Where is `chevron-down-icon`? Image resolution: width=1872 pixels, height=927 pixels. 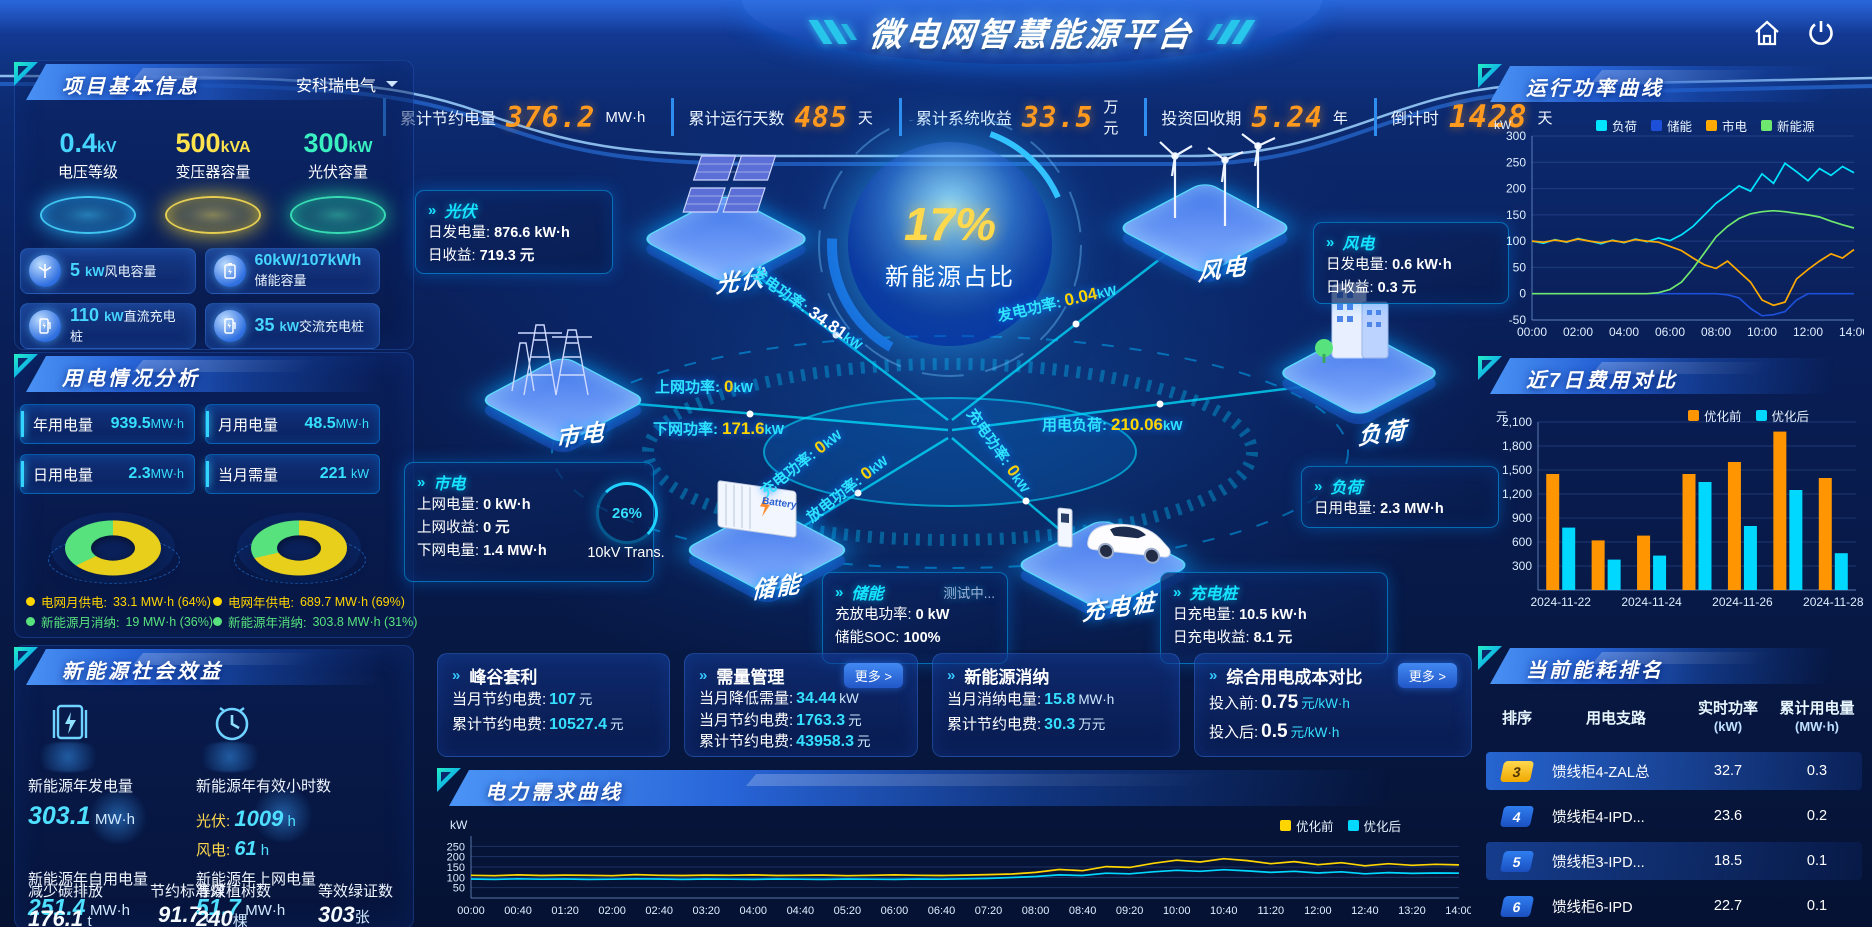 chevron-down-icon is located at coordinates (392, 87).